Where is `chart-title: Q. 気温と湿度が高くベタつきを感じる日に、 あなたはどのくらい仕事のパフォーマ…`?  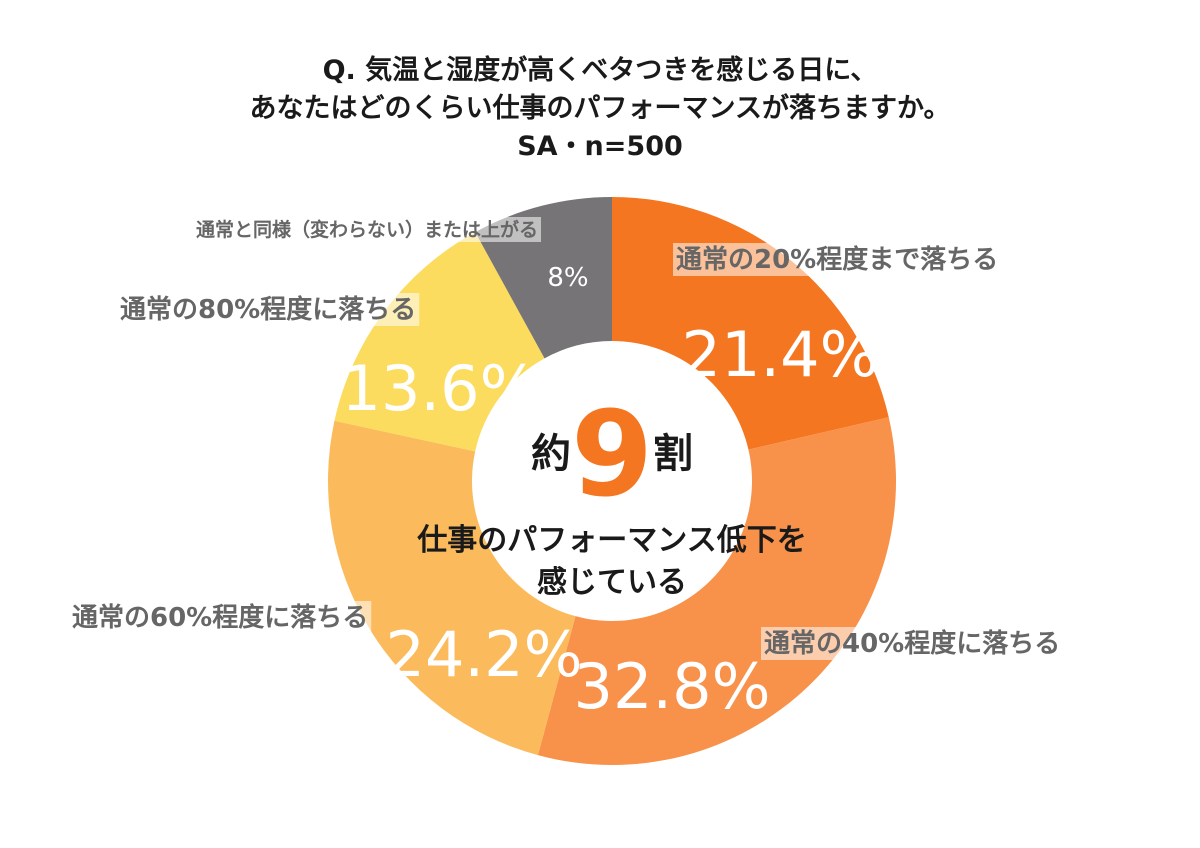
chart-title: Q. 気温と湿度が高くベタつきを感じる日に、 あなたはどのくらい仕事のパフォーマ… is located at coordinates (600, 109).